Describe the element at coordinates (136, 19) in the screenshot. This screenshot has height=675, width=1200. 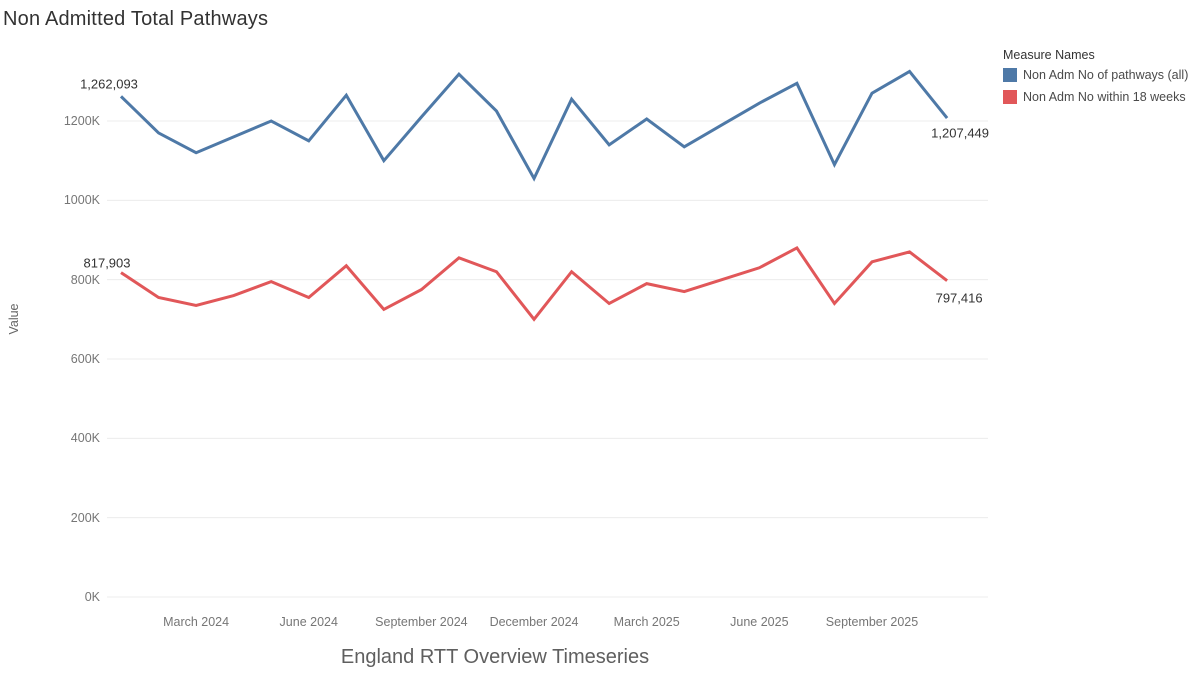
I see `chart-title: Non Admitted Total Pathways` at that location.